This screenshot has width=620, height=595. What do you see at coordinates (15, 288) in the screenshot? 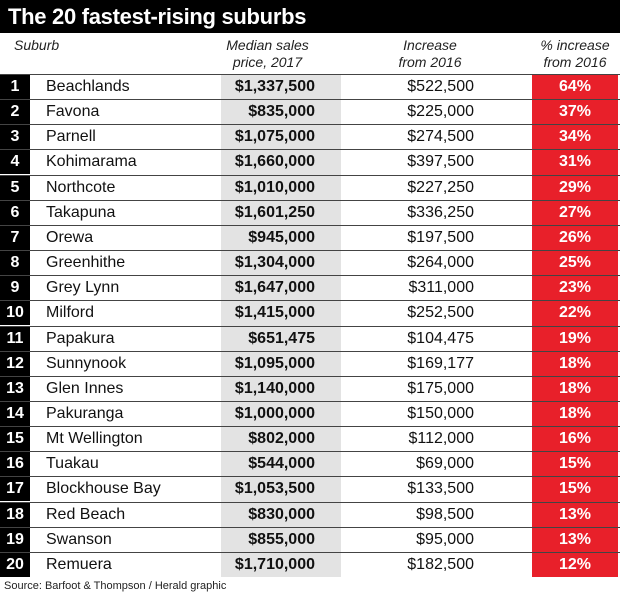
I see `rank-cell: 9` at bounding box center [15, 288].